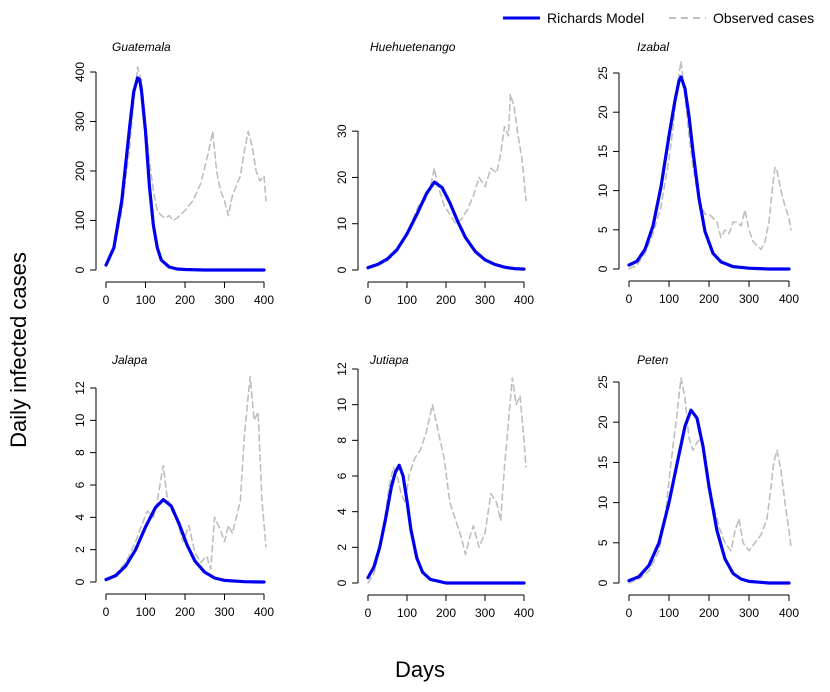 The width and height of the screenshot is (830, 692). Describe the element at coordinates (603, 422) in the screenshot. I see `y-tick-label-peten-20: 20` at that location.